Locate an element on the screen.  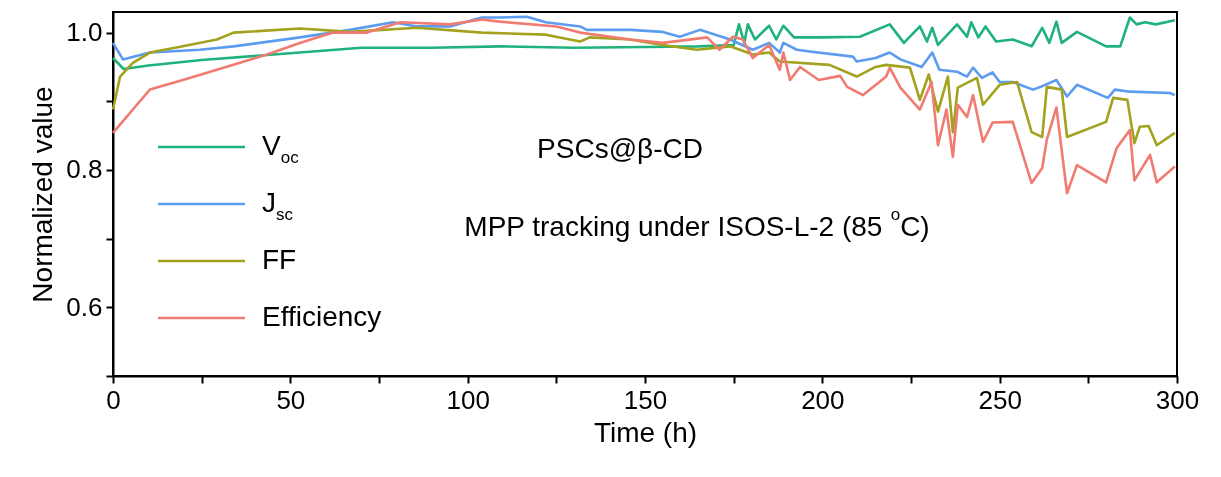
x-tick-label: 0 is located at coordinates (113, 399).